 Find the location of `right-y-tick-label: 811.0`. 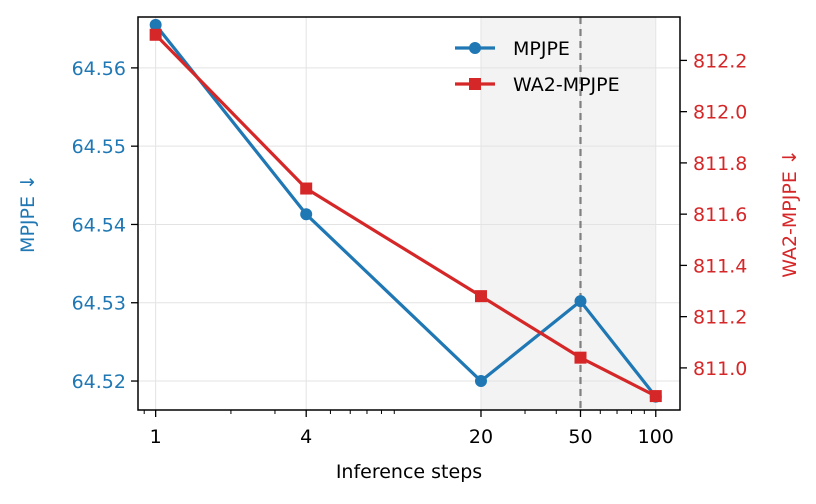

right-y-tick-label: 811.0 is located at coordinates (720, 369).